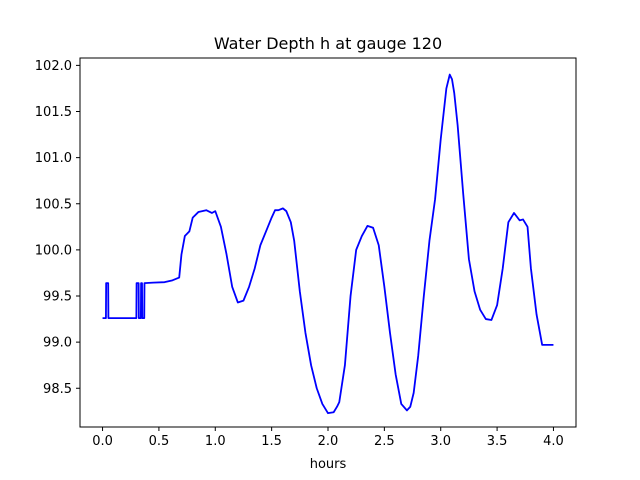 This screenshot has width=640, height=480. I want to click on y-axis: 98.5 99.0 99.5 100.0 100.5 101.0 101.5 102.0, so click(57, 228).